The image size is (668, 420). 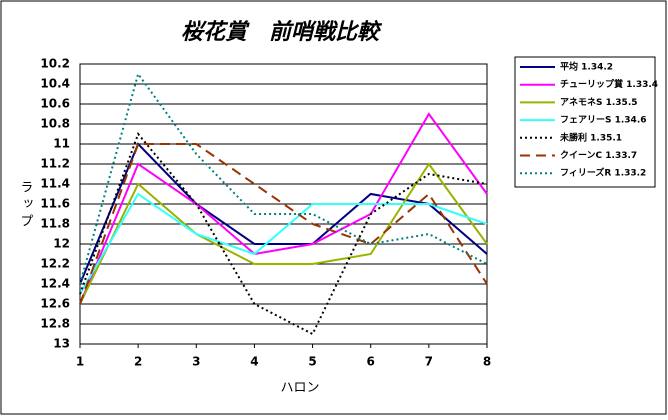 What do you see at coordinates (138, 362) in the screenshot?
I see `x-tick-label: 2` at bounding box center [138, 362].